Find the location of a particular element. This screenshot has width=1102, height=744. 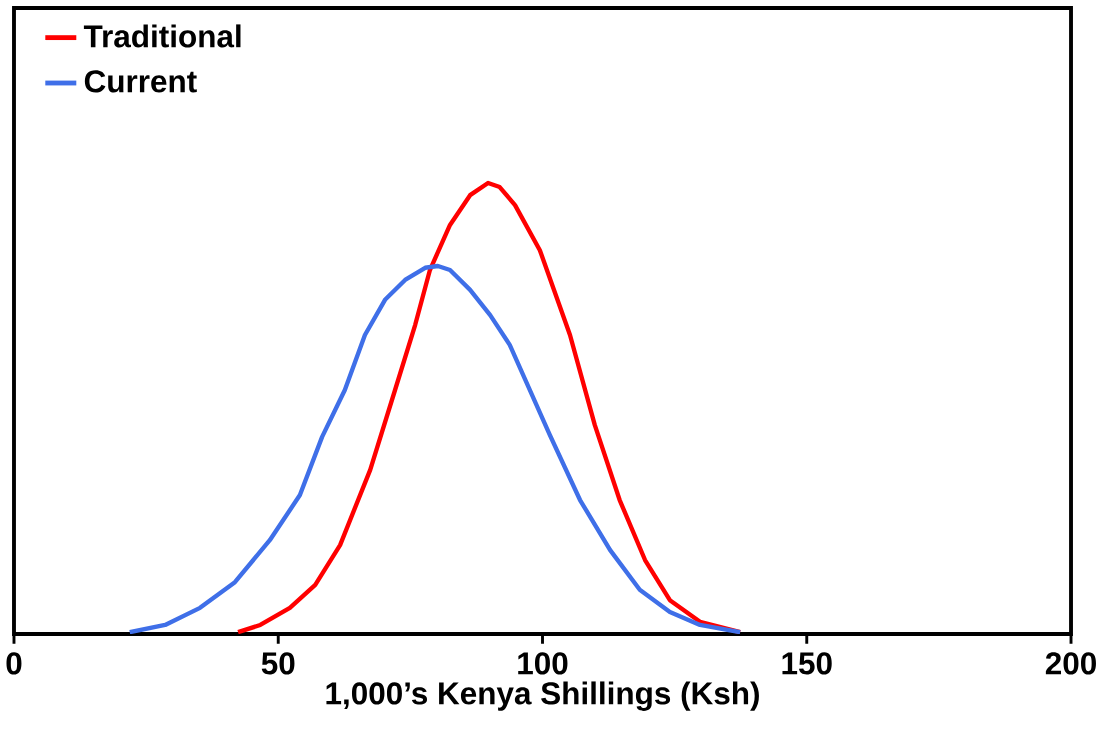

x-tick-label: 150 is located at coordinates (807, 663).